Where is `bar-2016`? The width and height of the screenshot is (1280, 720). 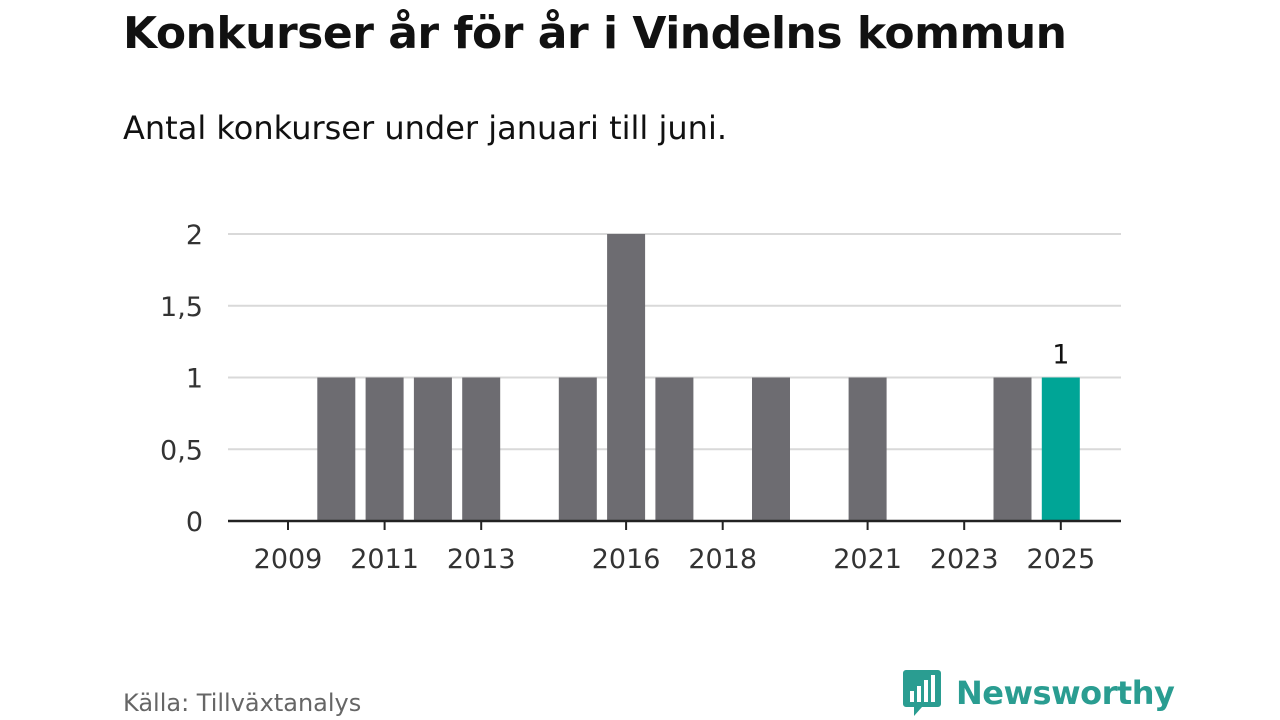
bar-2016 is located at coordinates (626, 377).